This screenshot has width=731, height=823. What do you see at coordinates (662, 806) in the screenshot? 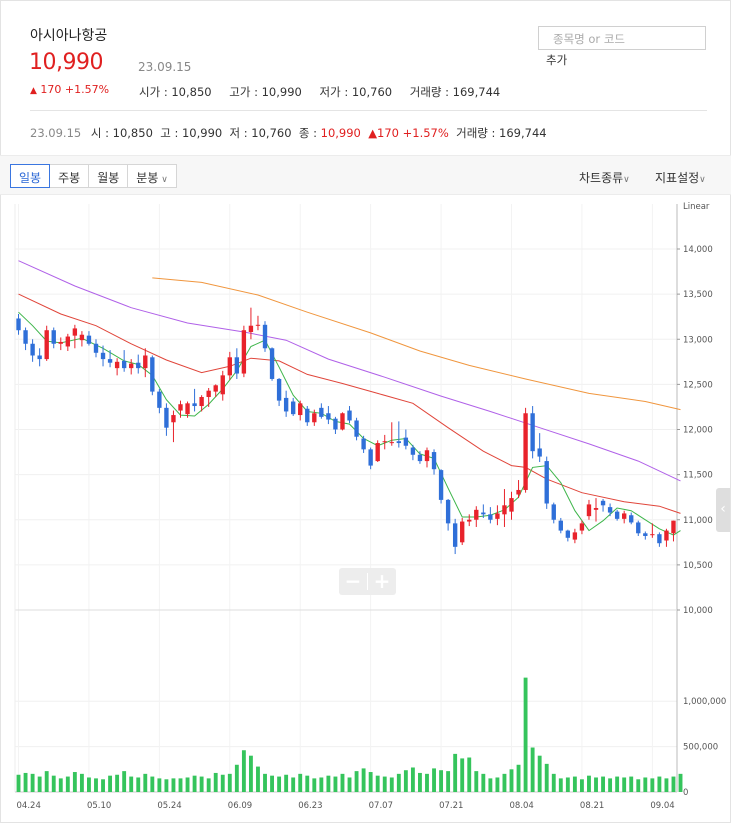
I see `x-tick-label: 09.04` at bounding box center [662, 806].